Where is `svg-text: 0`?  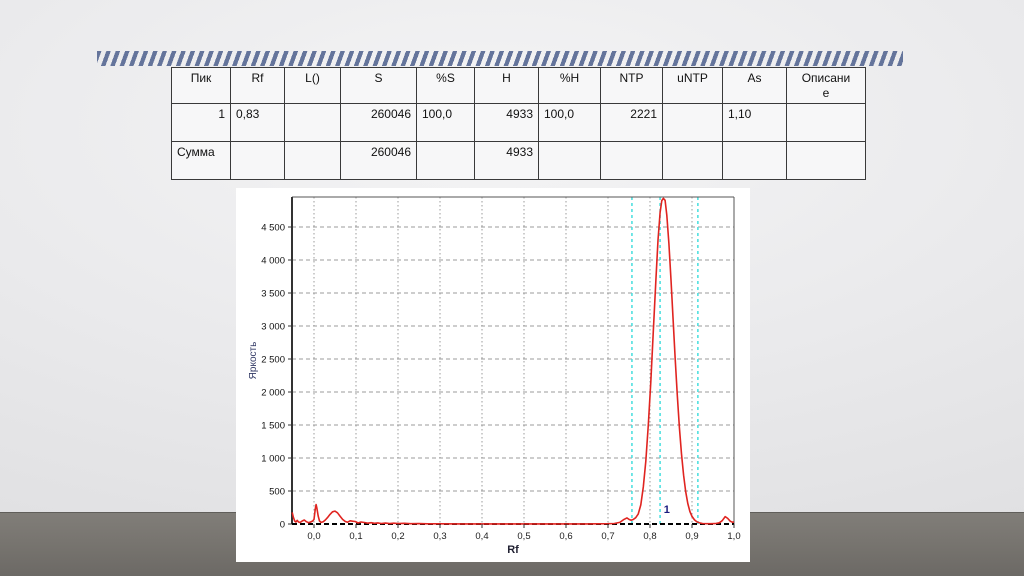 svg-text: 0 is located at coordinates (282, 525).